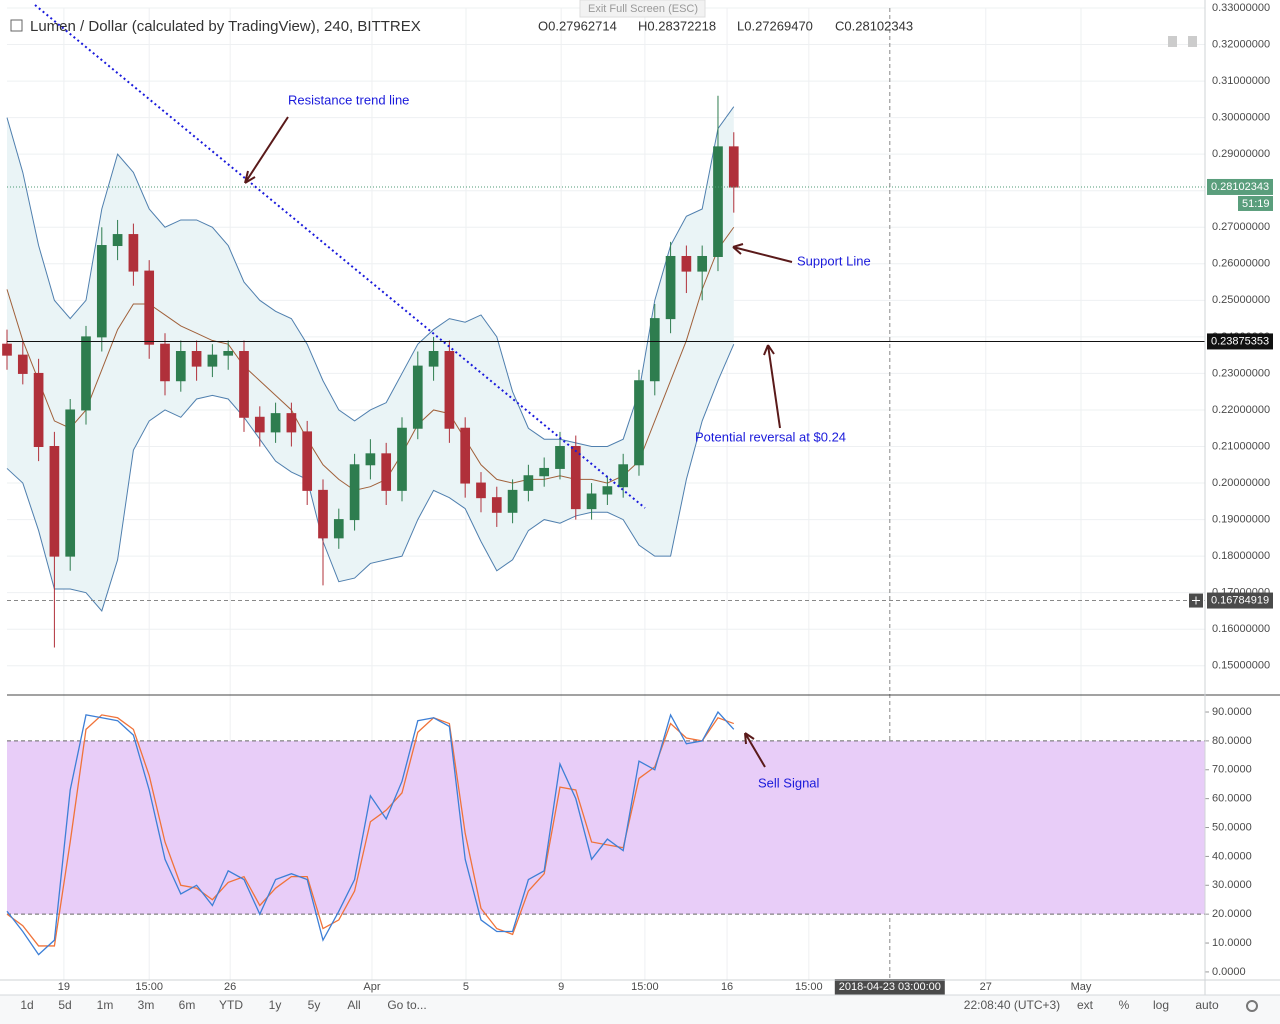  What do you see at coordinates (146, 1005) in the screenshot?
I see `range-button: 3m` at bounding box center [146, 1005].